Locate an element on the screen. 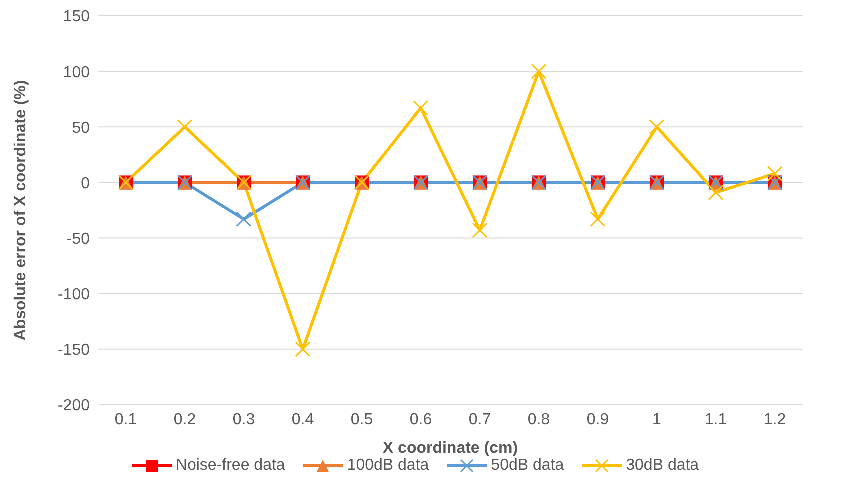  x-tick-label: 0.7 is located at coordinates (480, 419).